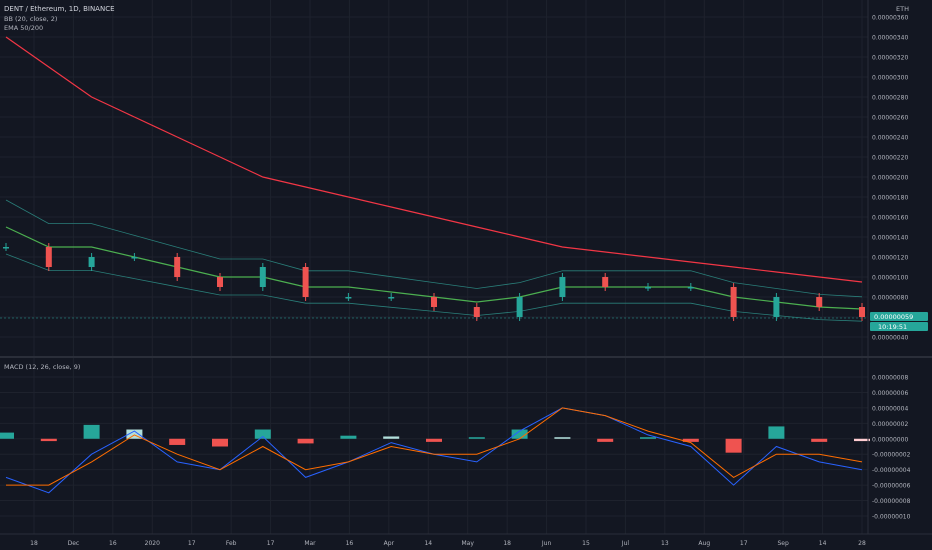 This screenshot has height=550, width=932. What do you see at coordinates (434, 287) in the screenshot?
I see `bb-lower-band` at bounding box center [434, 287].